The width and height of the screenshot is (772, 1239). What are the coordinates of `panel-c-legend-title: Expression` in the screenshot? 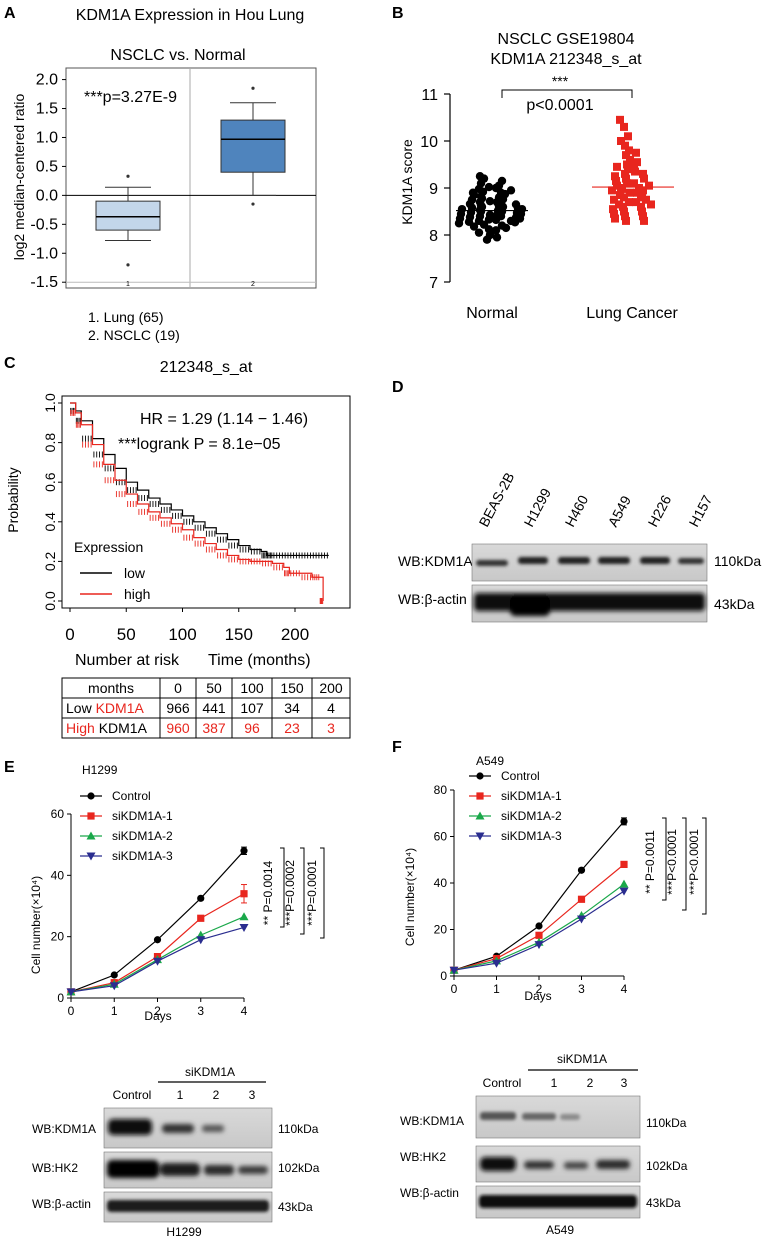 It's located at (108, 547).